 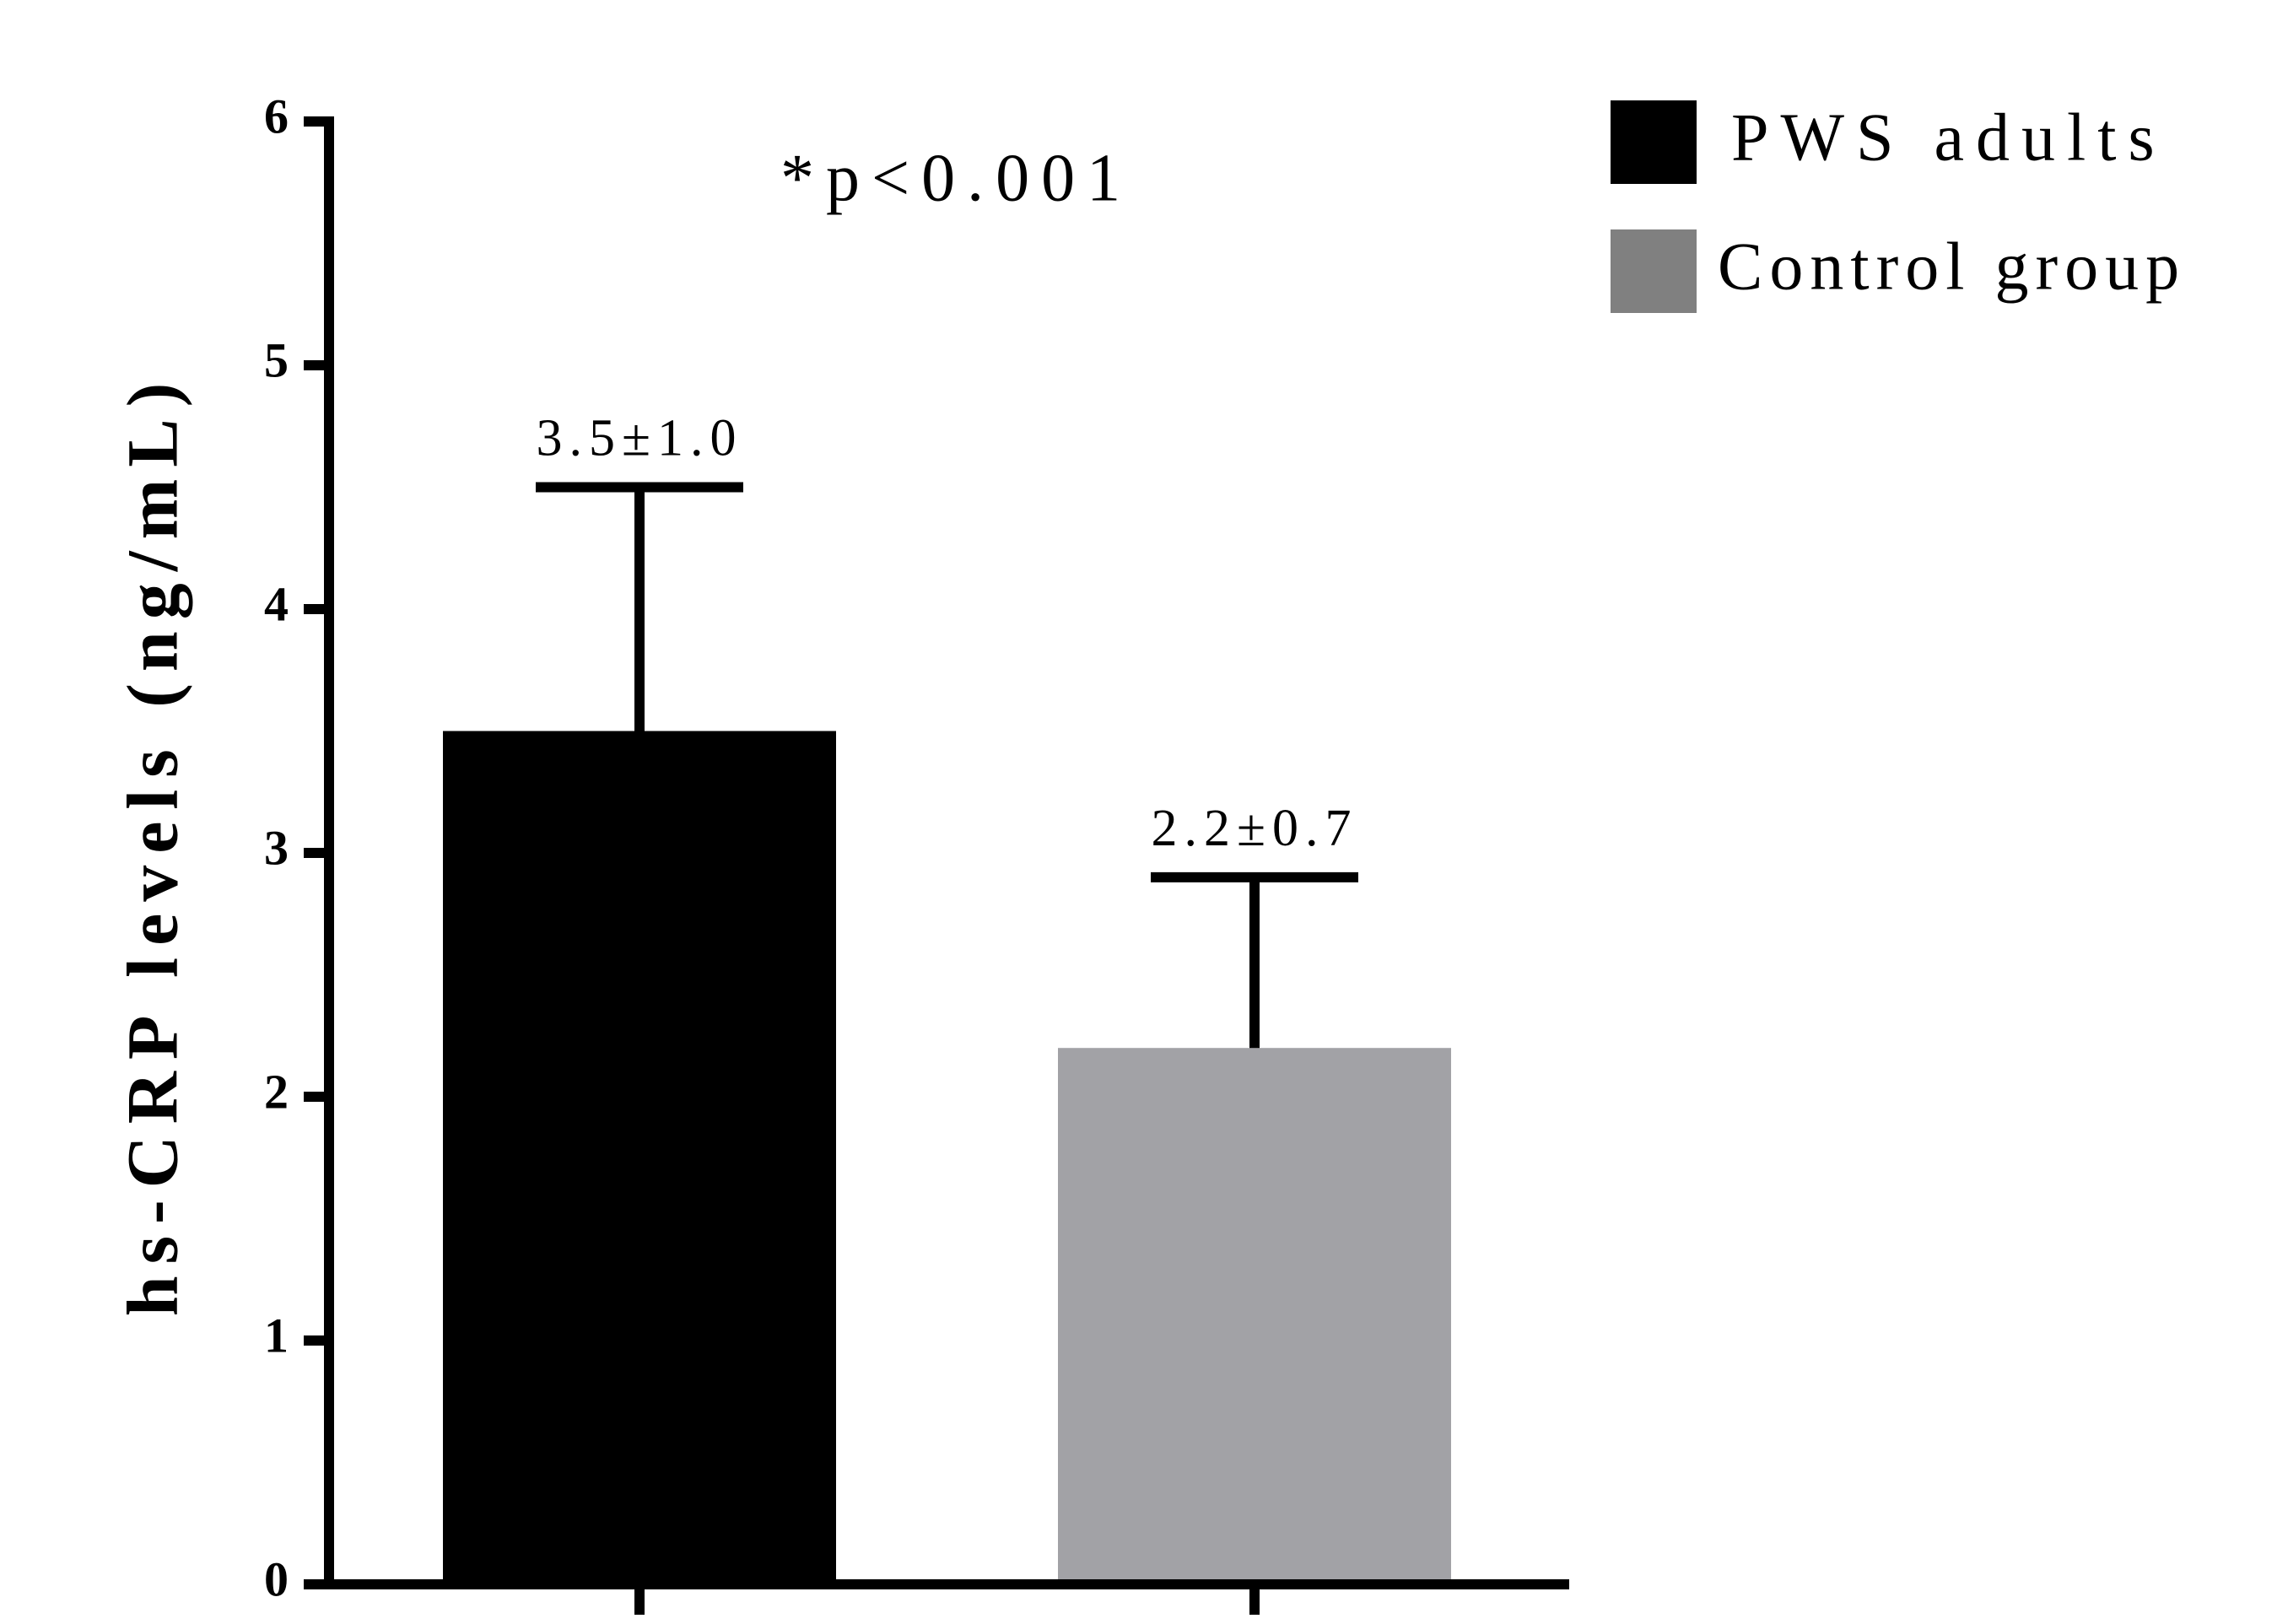 I want to click on y-axis-label: hs-CRP levels (ng/mL), so click(x=152, y=844).